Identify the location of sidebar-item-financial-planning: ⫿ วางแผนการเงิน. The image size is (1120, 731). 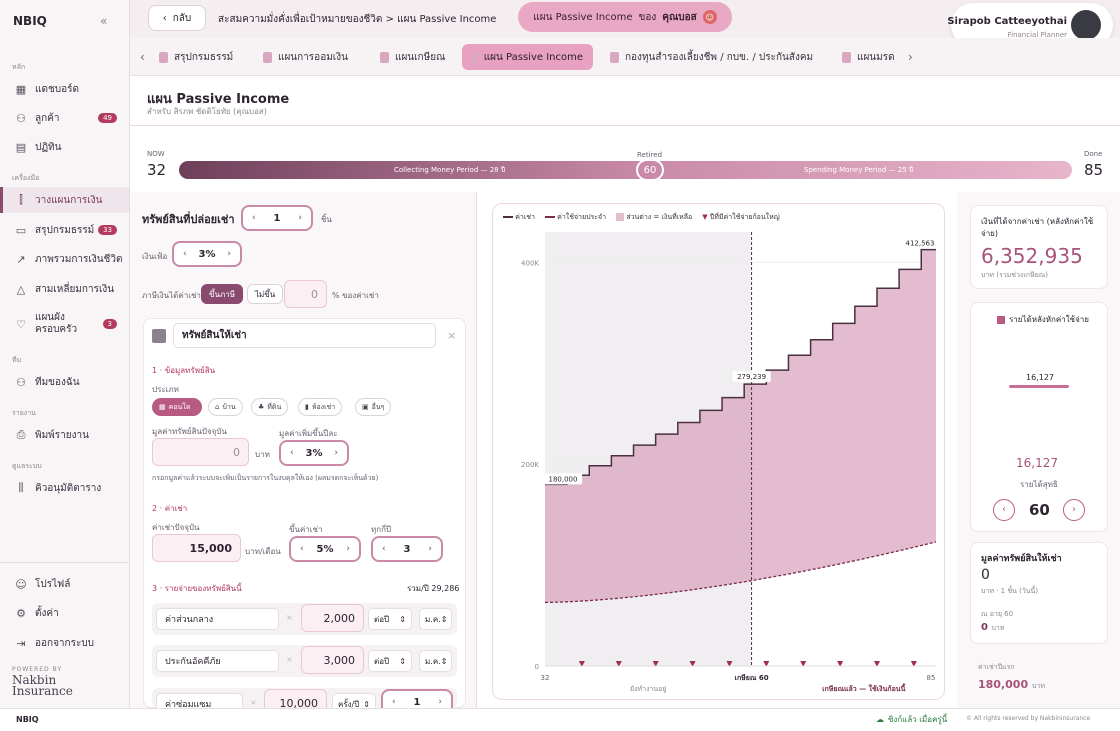
(64, 200).